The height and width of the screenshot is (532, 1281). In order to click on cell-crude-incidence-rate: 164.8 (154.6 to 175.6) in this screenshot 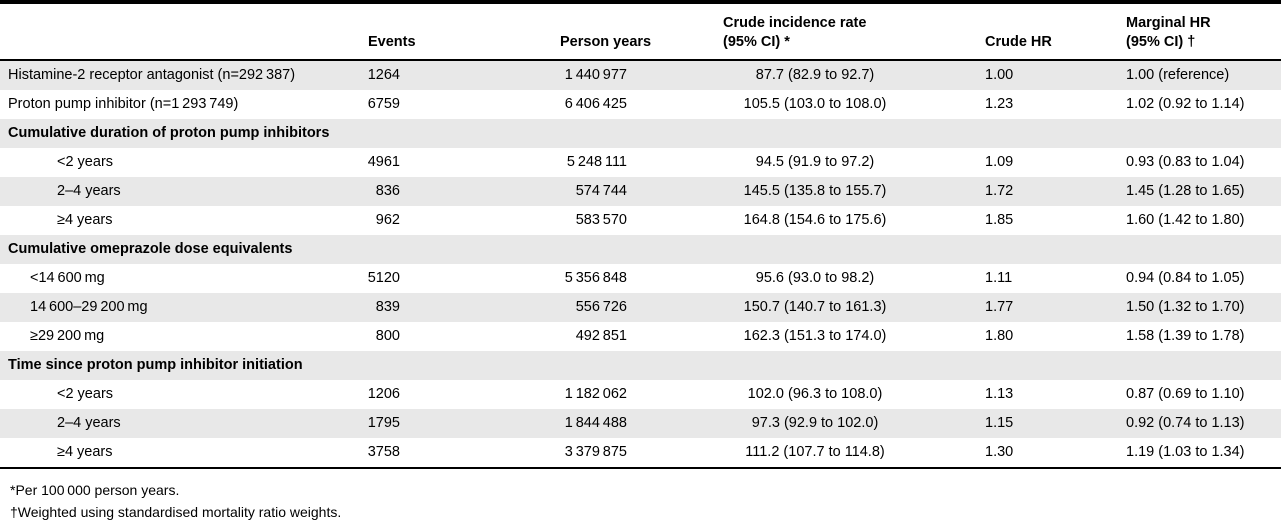, I will do `click(815, 220)`.